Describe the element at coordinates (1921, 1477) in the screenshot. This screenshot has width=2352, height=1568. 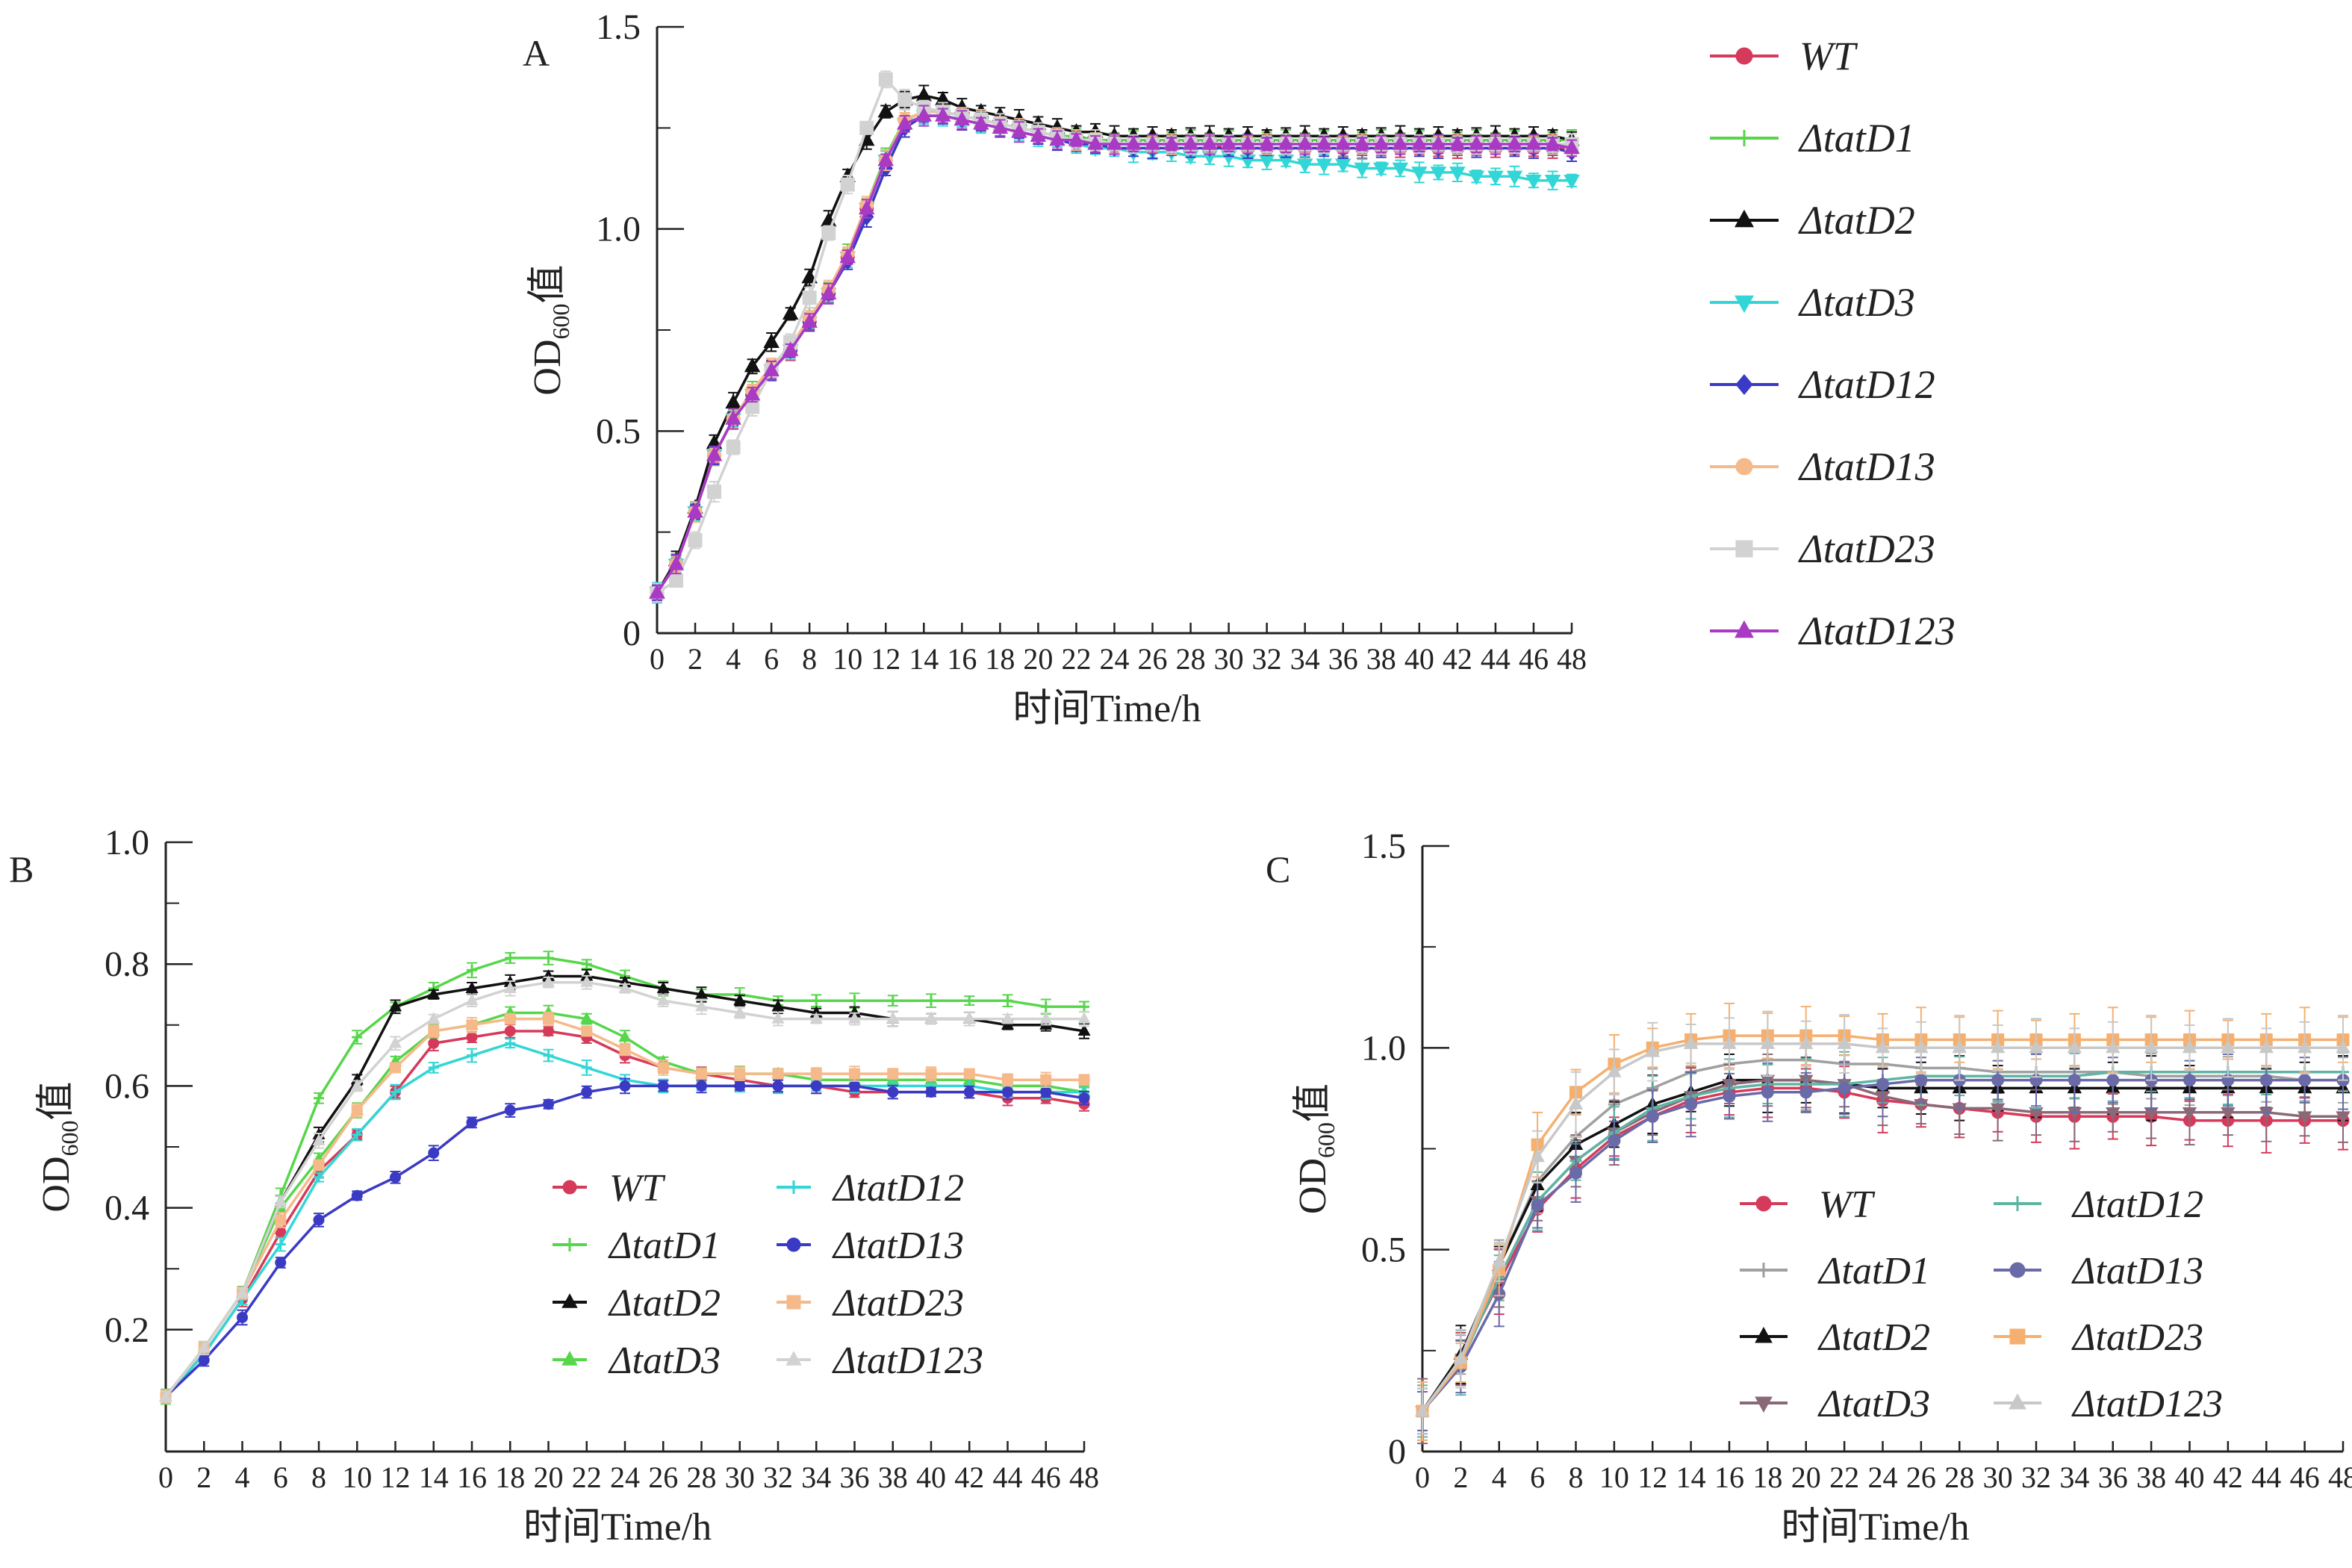
I see `x-tick-label: 26` at that location.